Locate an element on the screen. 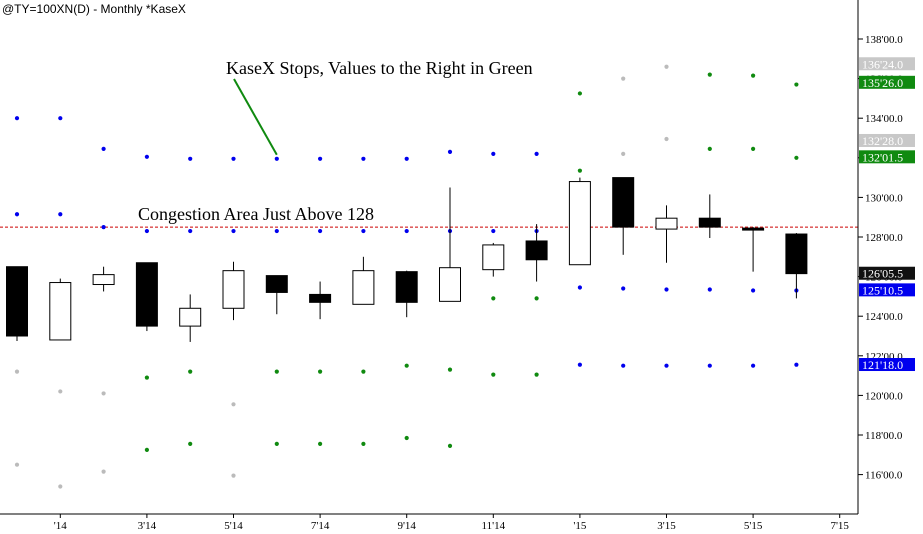 This screenshot has height=534, width=923. x-tick-label: 7'14 is located at coordinates (320, 526).